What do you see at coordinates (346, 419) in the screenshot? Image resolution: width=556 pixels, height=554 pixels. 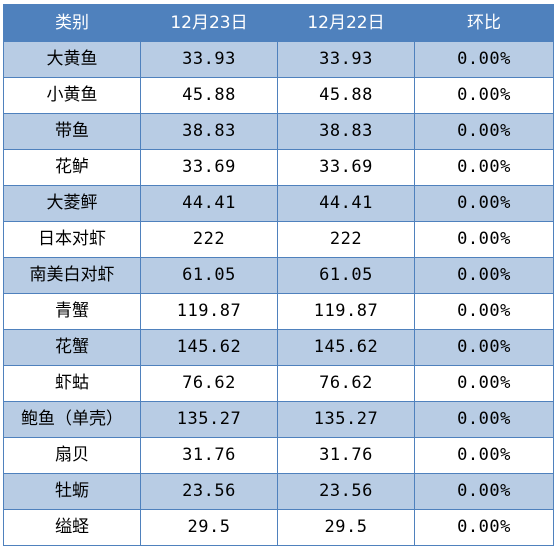 I see `row-value-date-2: 135.27` at bounding box center [346, 419].